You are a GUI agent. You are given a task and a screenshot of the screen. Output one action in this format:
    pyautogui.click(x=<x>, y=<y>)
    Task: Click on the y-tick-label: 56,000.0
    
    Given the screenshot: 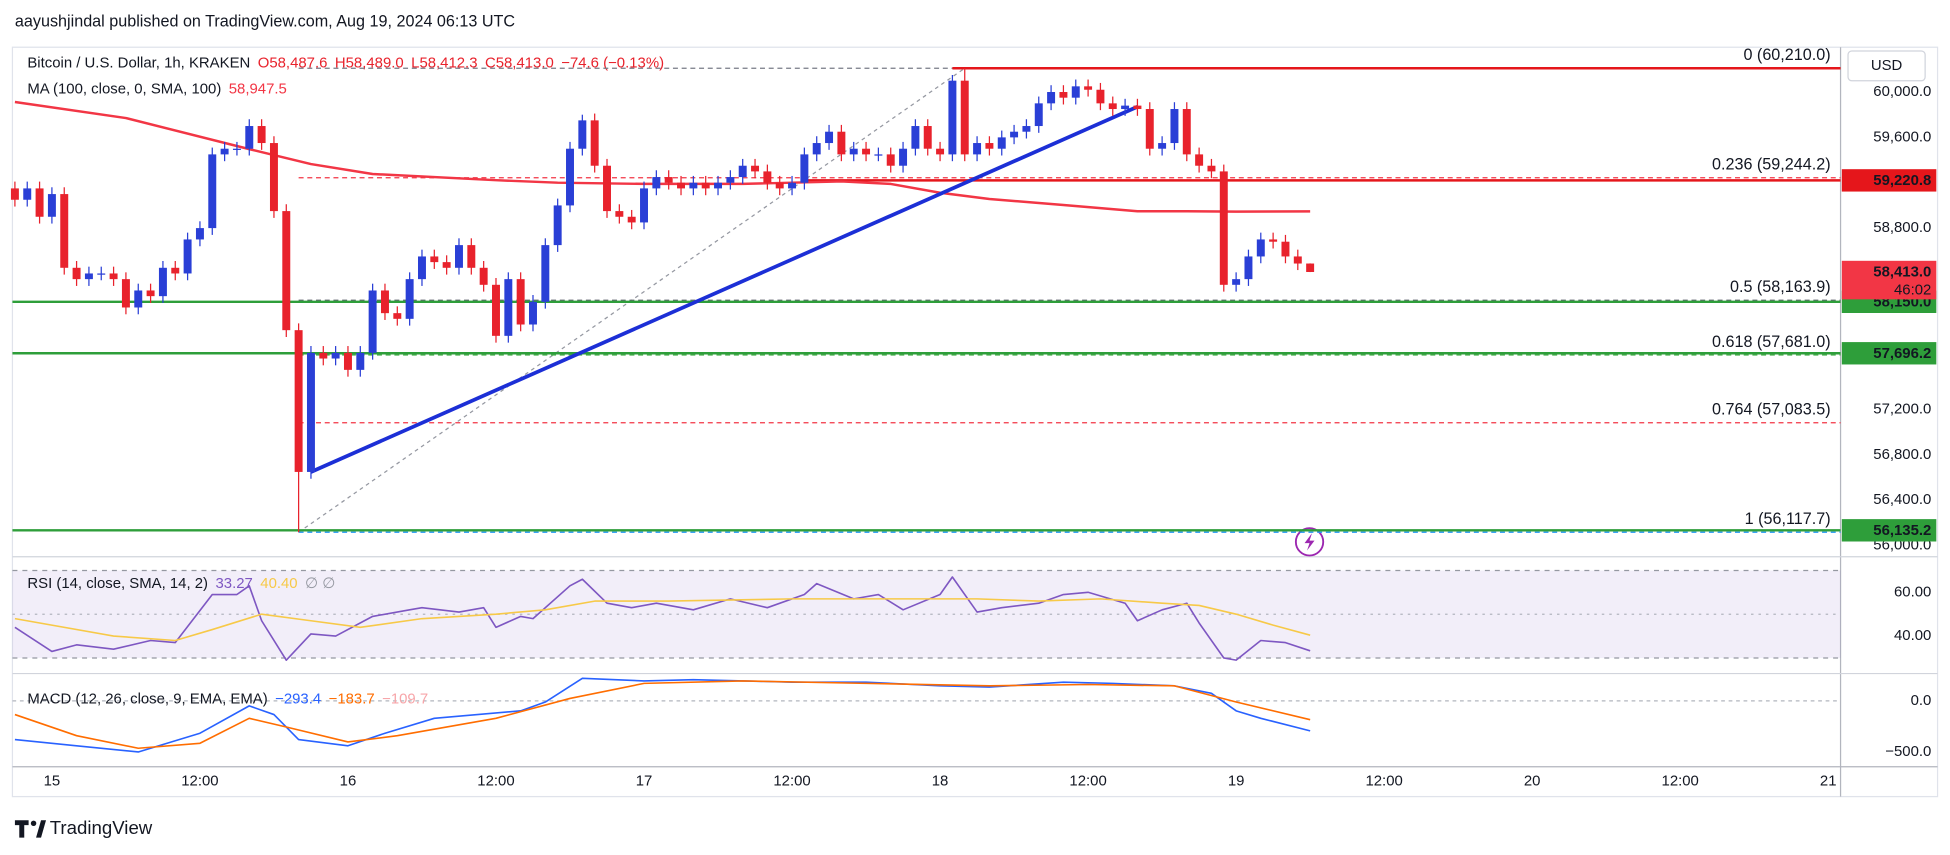 What is the action you would take?
    pyautogui.click(x=1902, y=546)
    